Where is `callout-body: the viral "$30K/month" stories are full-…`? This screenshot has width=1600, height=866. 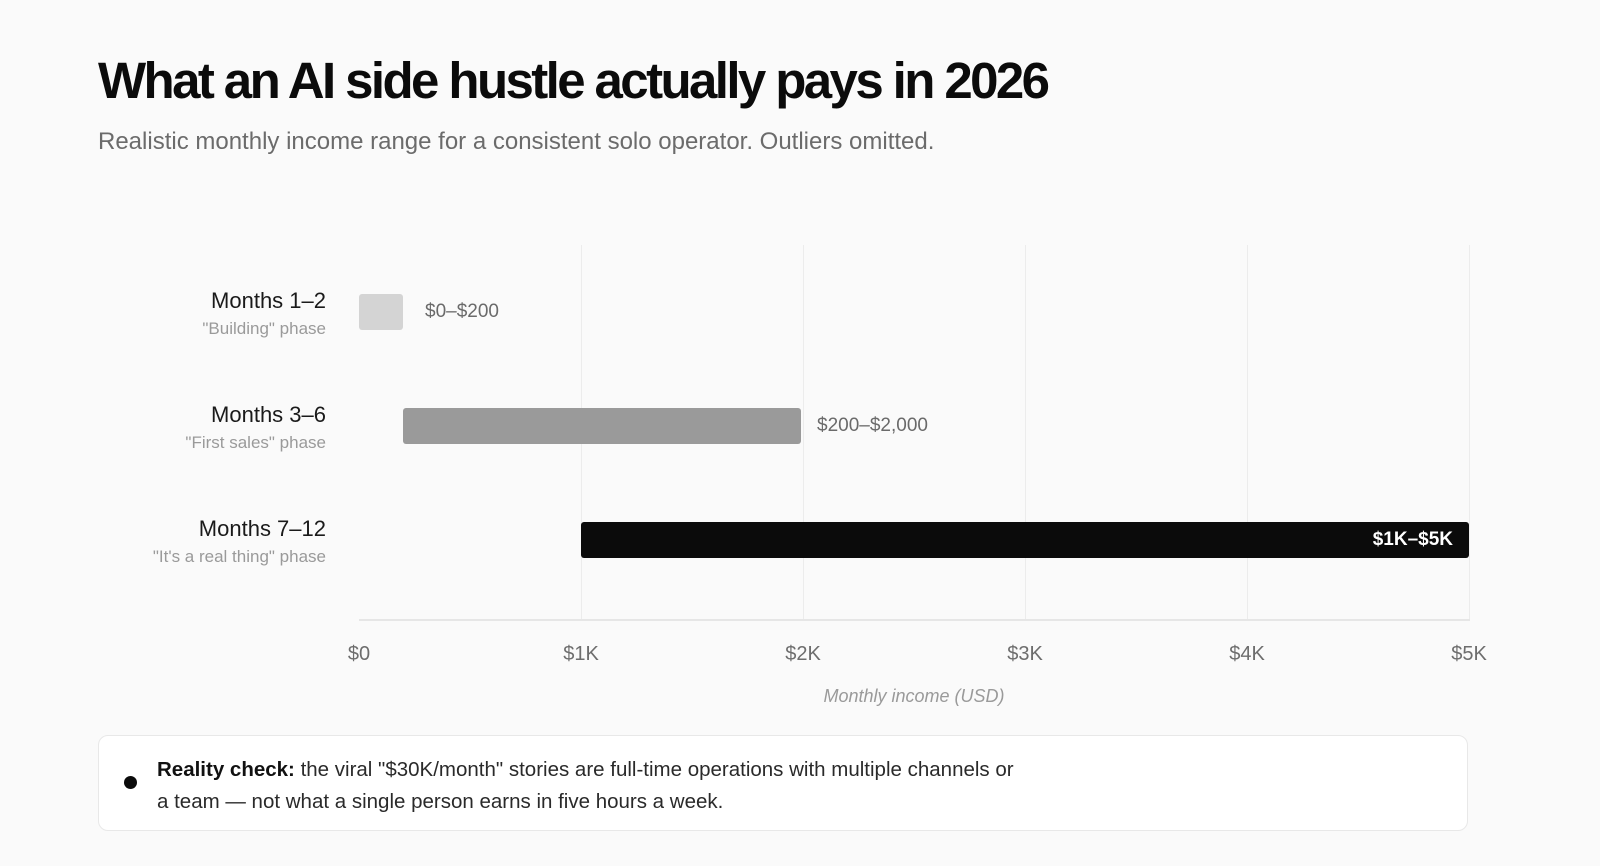 callout-body: the viral "$30K/month" stories are full-… is located at coordinates (585, 785).